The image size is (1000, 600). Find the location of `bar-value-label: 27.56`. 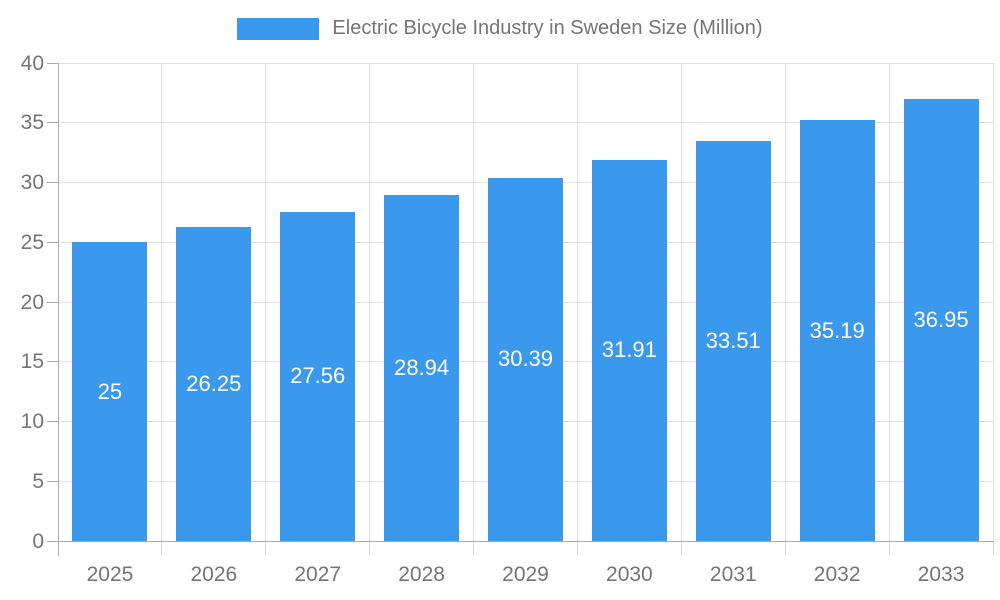

bar-value-label: 27.56 is located at coordinates (318, 376).